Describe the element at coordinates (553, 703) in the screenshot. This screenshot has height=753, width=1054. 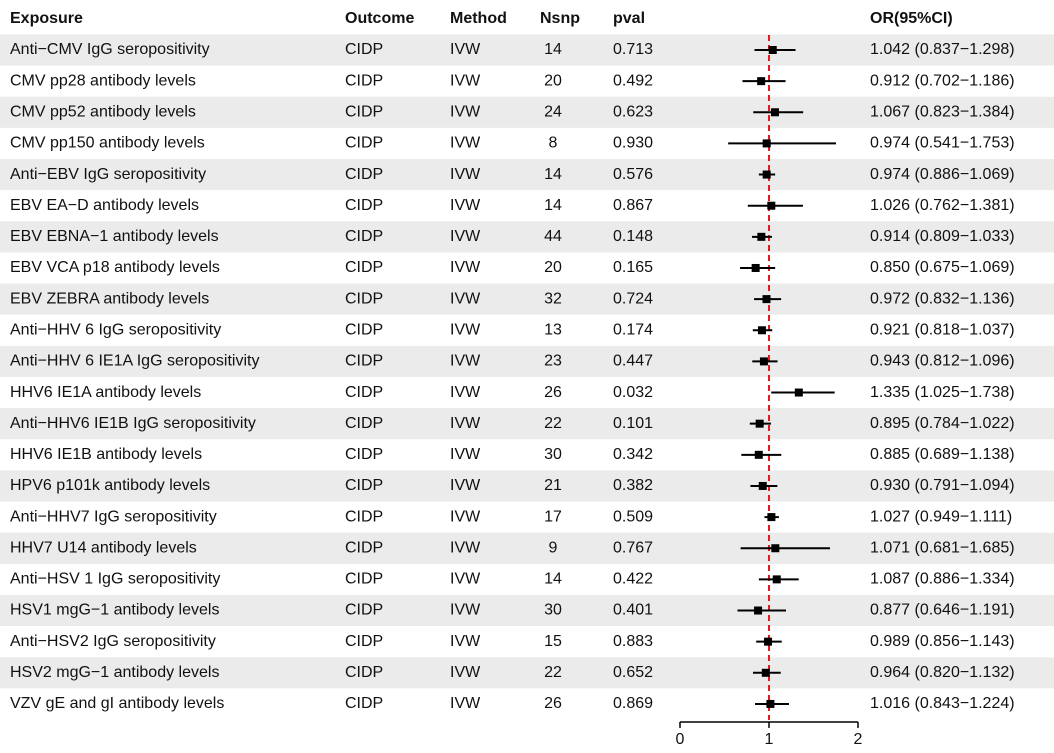
I see `nsnp: 26` at that location.